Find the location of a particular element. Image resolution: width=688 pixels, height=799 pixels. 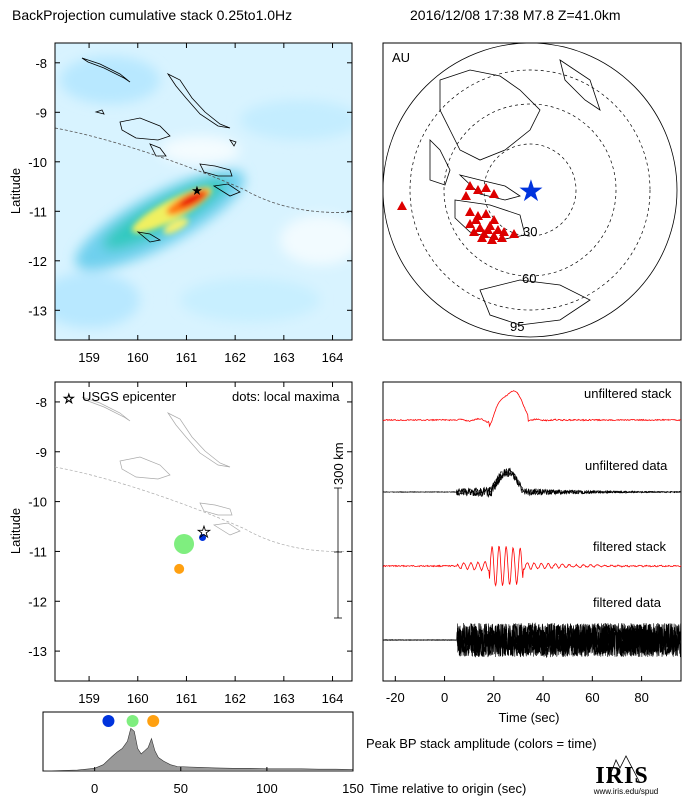

amplitude-title: Peak BP stack amplitude (colors = time) is located at coordinates (481, 743).